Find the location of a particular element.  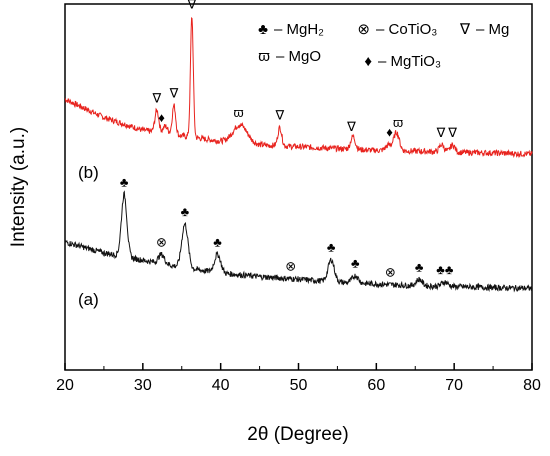

legend-symbol: ♣ is located at coordinates (263, 29).